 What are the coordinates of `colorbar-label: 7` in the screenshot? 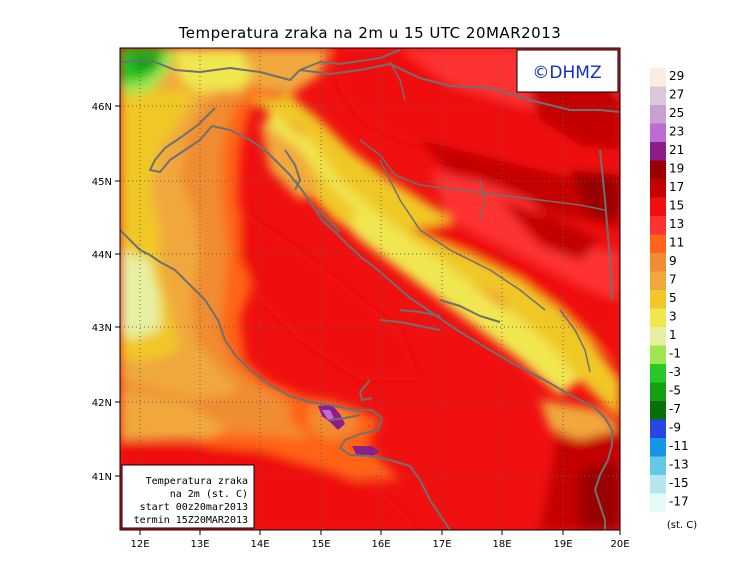 It's located at (673, 280).